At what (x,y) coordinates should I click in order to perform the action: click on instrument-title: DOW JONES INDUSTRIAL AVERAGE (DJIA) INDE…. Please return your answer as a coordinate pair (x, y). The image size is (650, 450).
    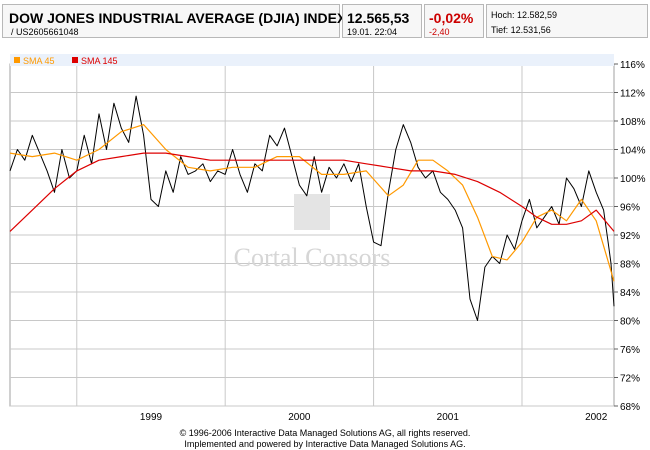
    Looking at the image, I should click on (178, 18).